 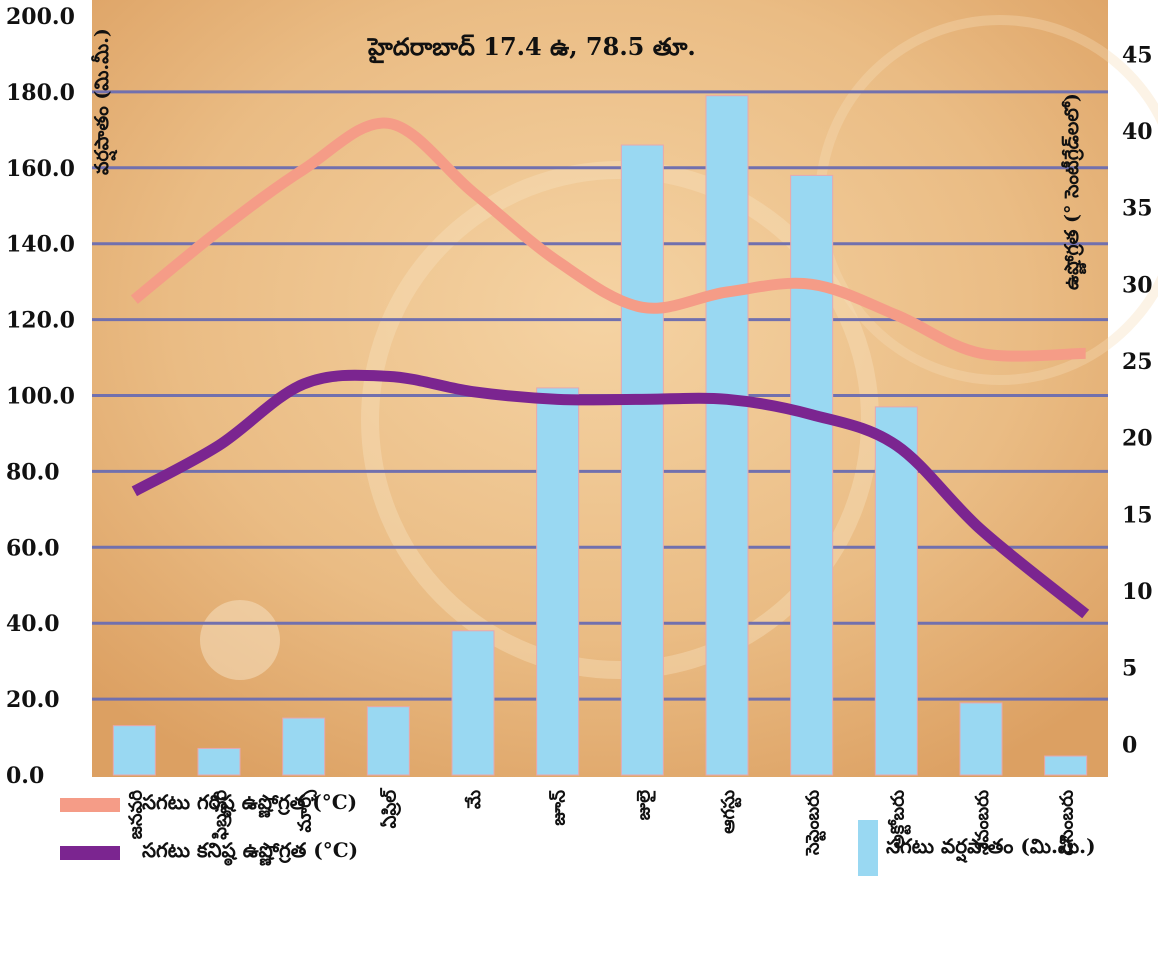 What do you see at coordinates (90, 852) in the screenshot?
I see `legend-min-temp-swatch` at bounding box center [90, 852].